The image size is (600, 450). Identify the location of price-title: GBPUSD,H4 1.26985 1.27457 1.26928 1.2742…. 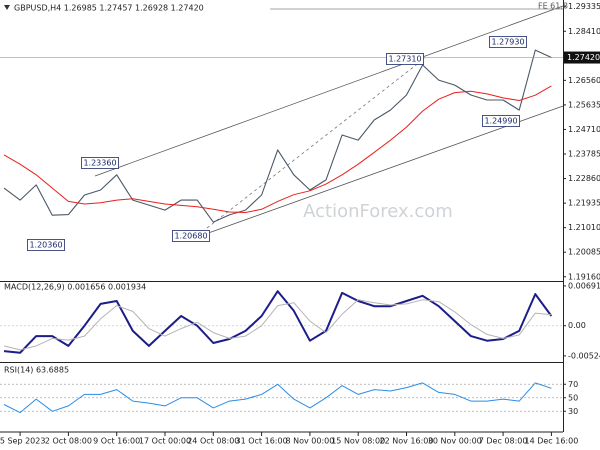
(109, 8).